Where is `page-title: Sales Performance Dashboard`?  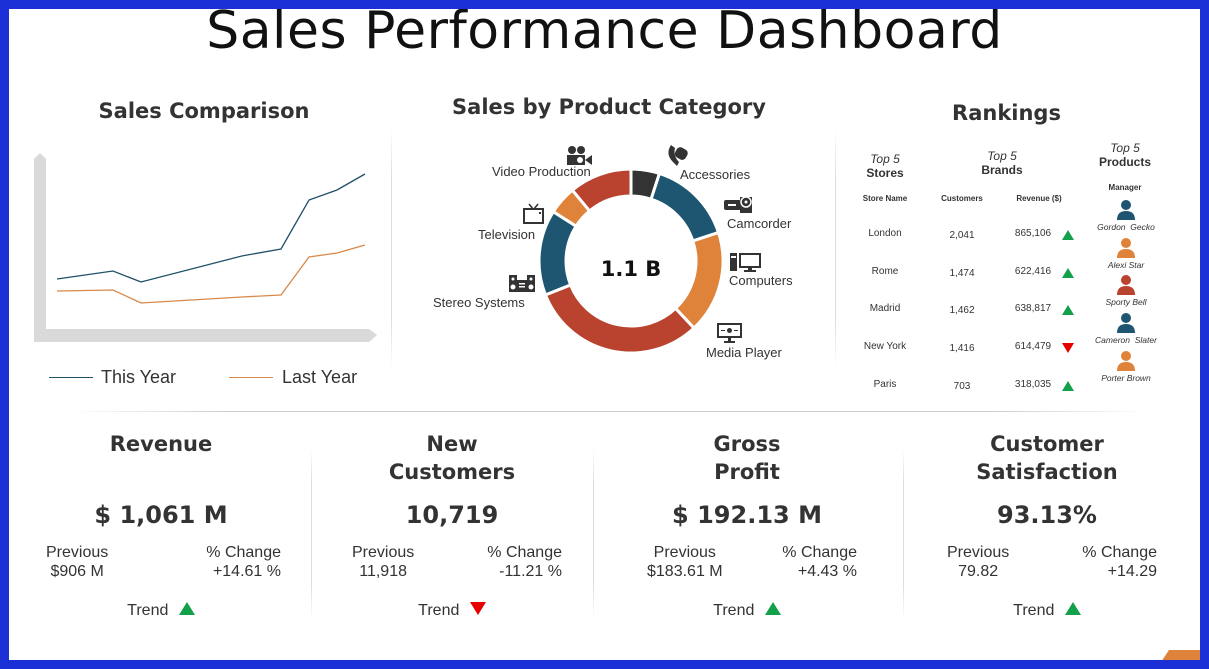
page-title: Sales Performance Dashboard is located at coordinates (604, 35).